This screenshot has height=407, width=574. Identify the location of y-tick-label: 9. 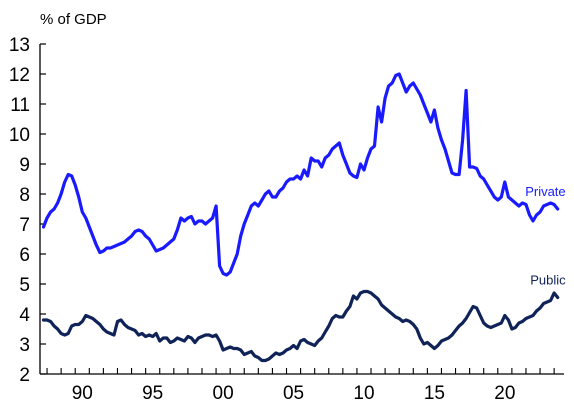
(24, 165).